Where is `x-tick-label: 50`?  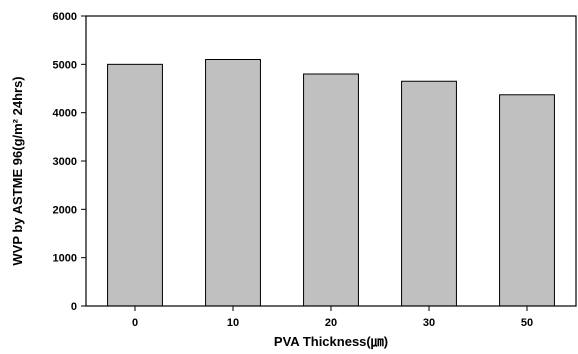 x-tick-label: 50 is located at coordinates (527, 323).